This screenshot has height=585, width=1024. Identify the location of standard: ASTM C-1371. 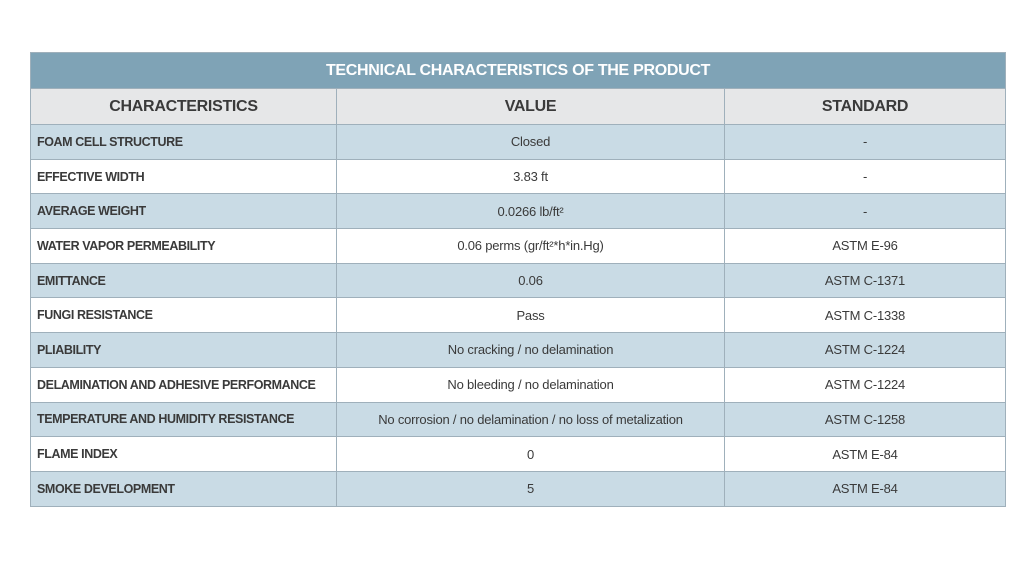
(865, 280).